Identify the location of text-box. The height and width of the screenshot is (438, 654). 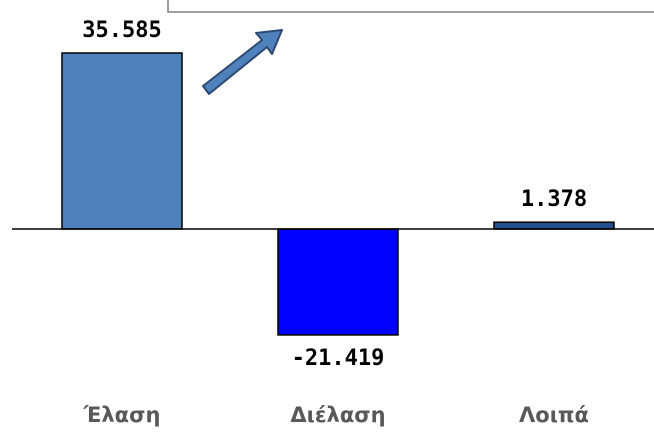
(410, 6).